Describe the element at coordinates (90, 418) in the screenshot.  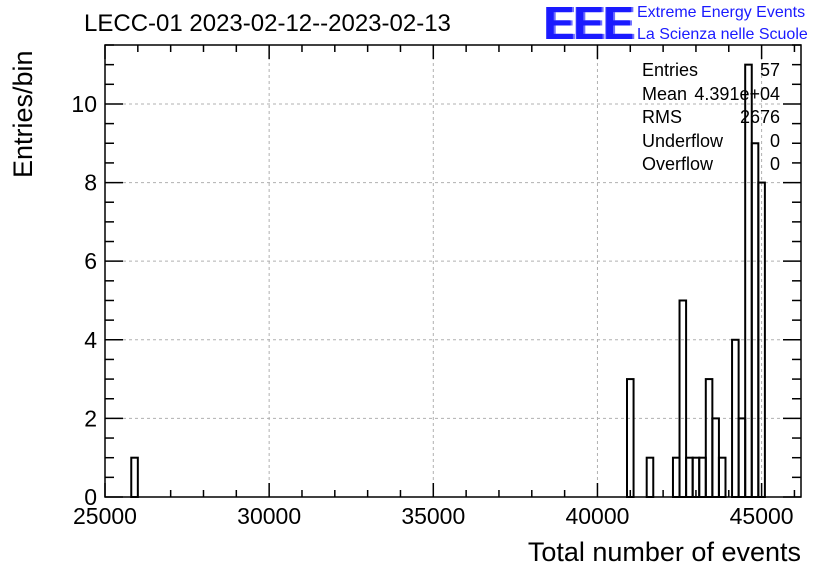
I see `y-tick-label: 2` at that location.